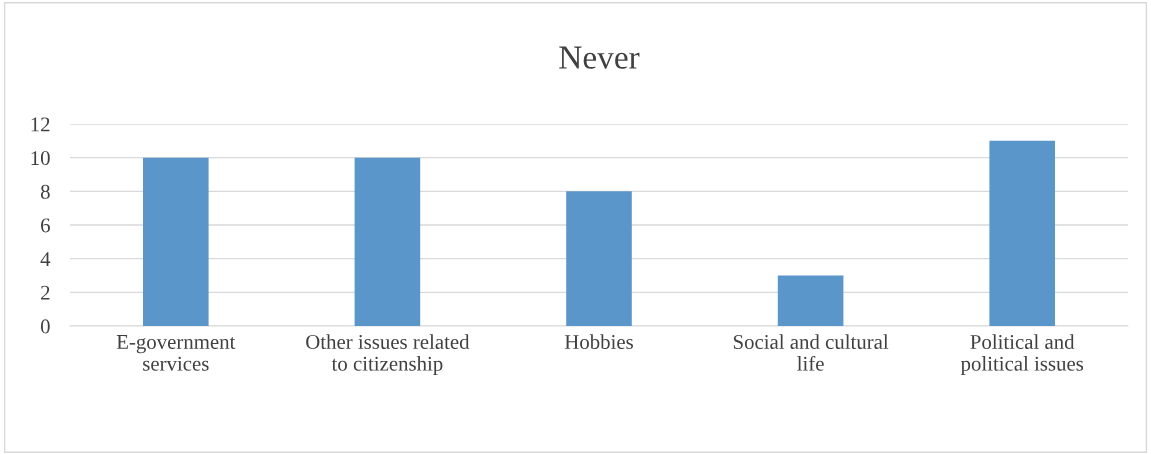 The image size is (1151, 454). What do you see at coordinates (40, 158) in the screenshot?
I see `y-tick-label: 10` at bounding box center [40, 158].